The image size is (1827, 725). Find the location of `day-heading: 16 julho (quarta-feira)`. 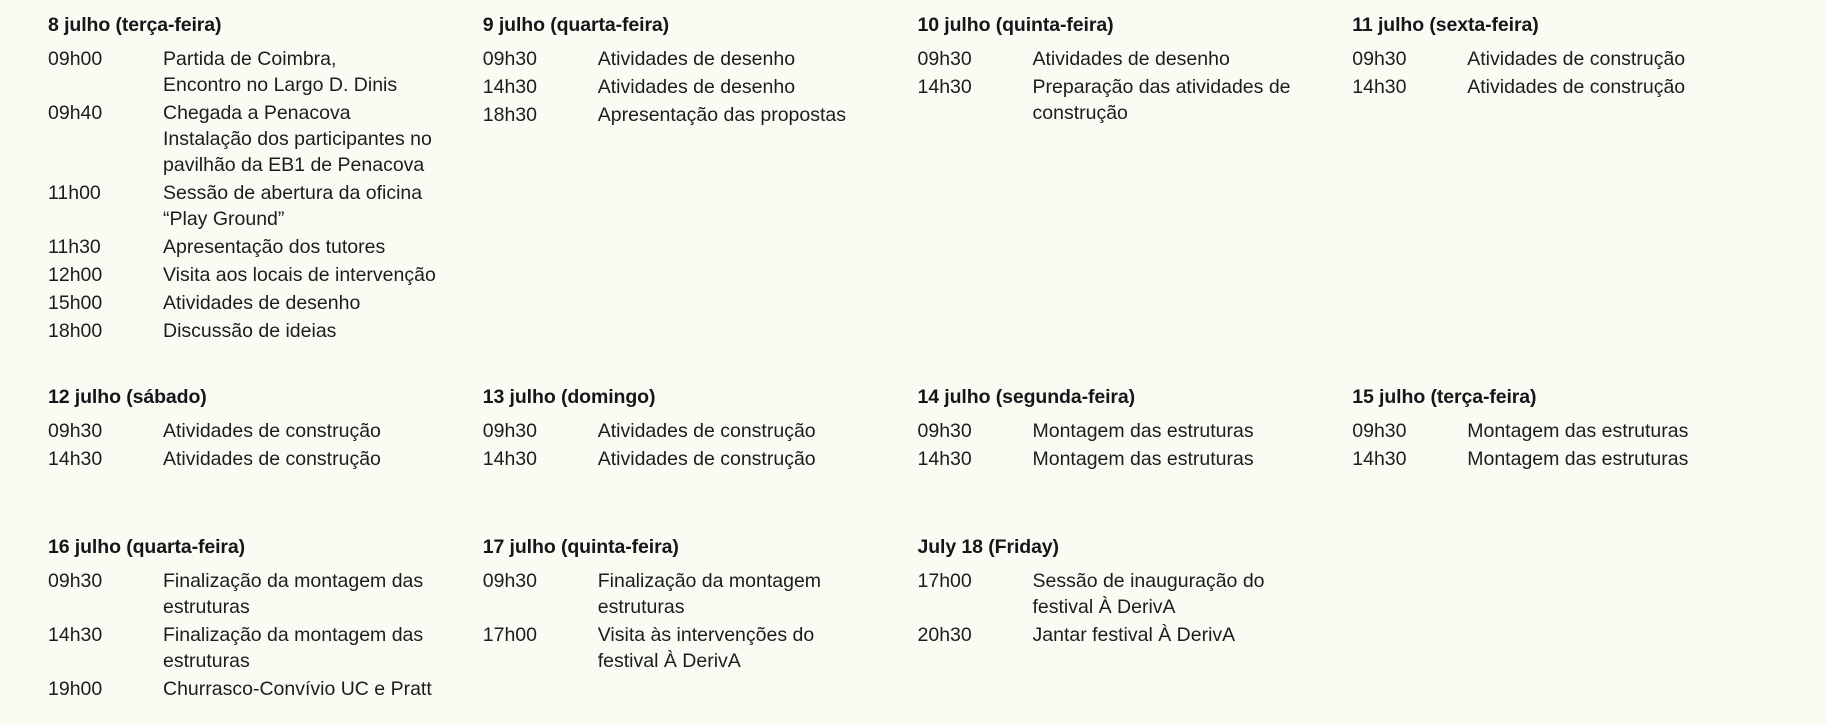

day-heading: 16 julho (quarta-feira) is located at coordinates (147, 547).